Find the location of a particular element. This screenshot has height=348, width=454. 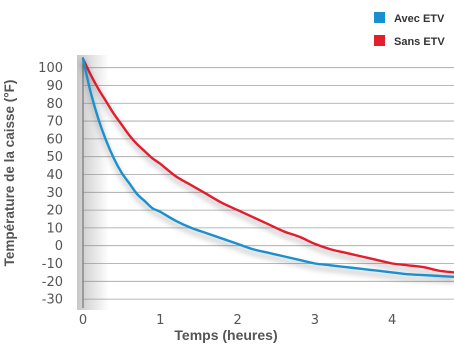

x-tick-label: 1 is located at coordinates (160, 320).